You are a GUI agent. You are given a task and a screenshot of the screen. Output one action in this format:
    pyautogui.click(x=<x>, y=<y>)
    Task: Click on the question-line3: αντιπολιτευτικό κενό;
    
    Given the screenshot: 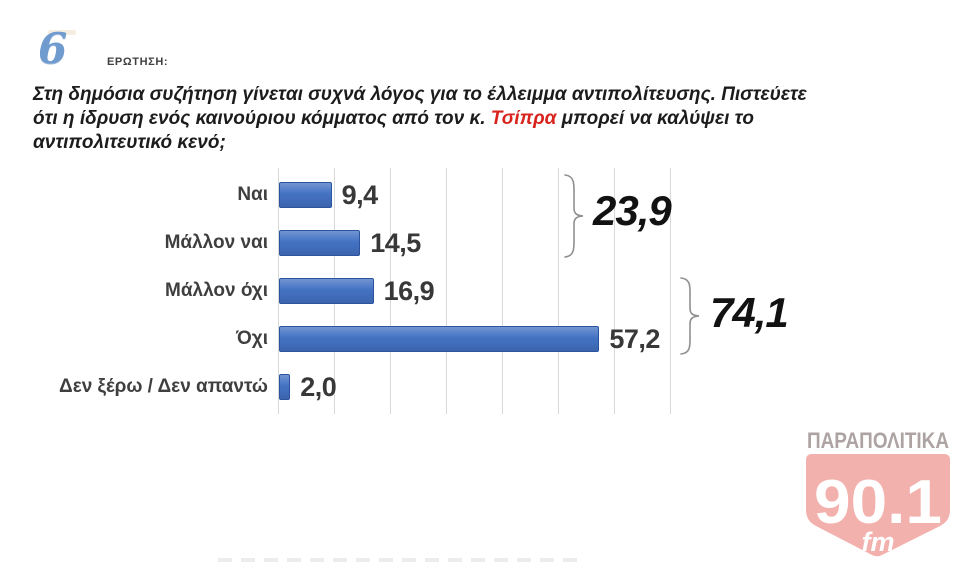 What is the action you would take?
    pyautogui.click(x=129, y=142)
    